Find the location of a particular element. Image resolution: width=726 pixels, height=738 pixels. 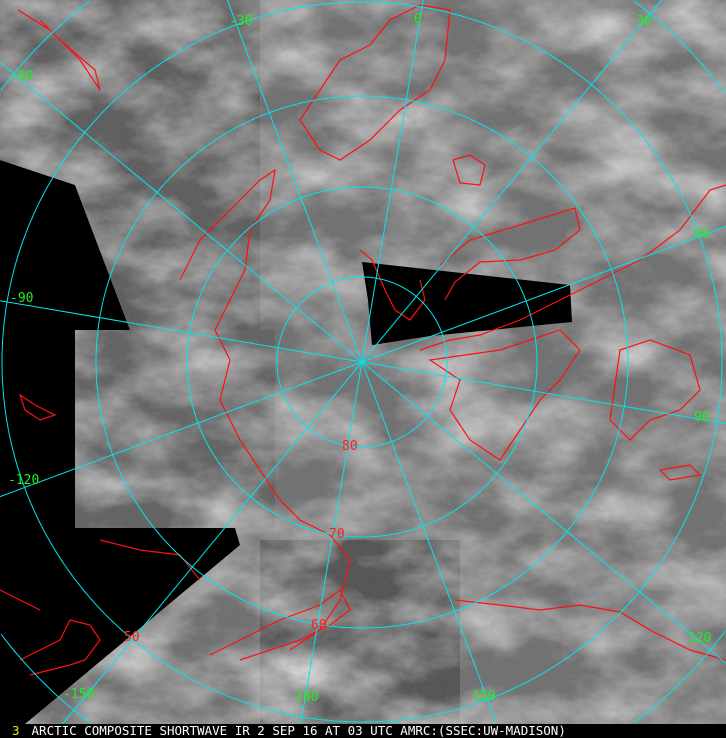

latitude-circle is located at coordinates (362, 362).